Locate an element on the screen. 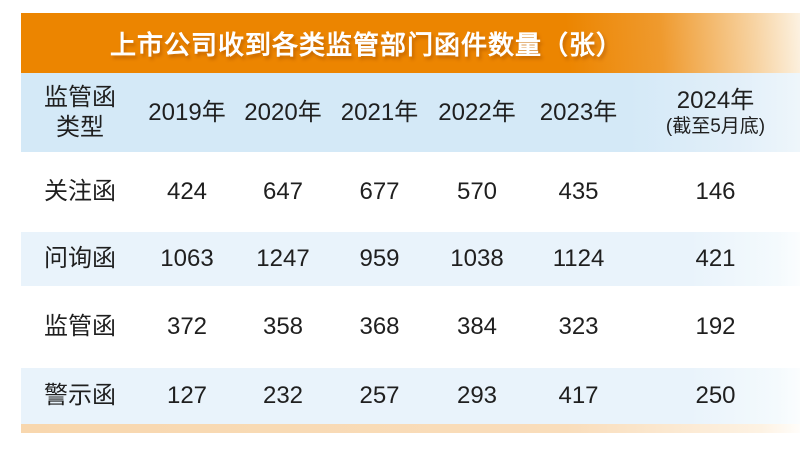  table-cell: 257 is located at coordinates (379, 395).